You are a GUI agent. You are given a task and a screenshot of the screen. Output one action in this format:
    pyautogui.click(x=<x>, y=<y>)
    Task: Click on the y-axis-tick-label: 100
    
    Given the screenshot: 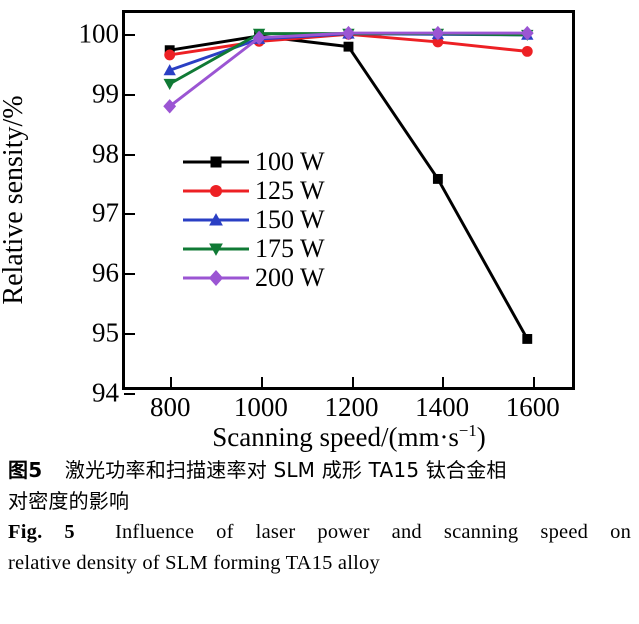 What is the action you would take?
    pyautogui.click(x=99, y=33)
    